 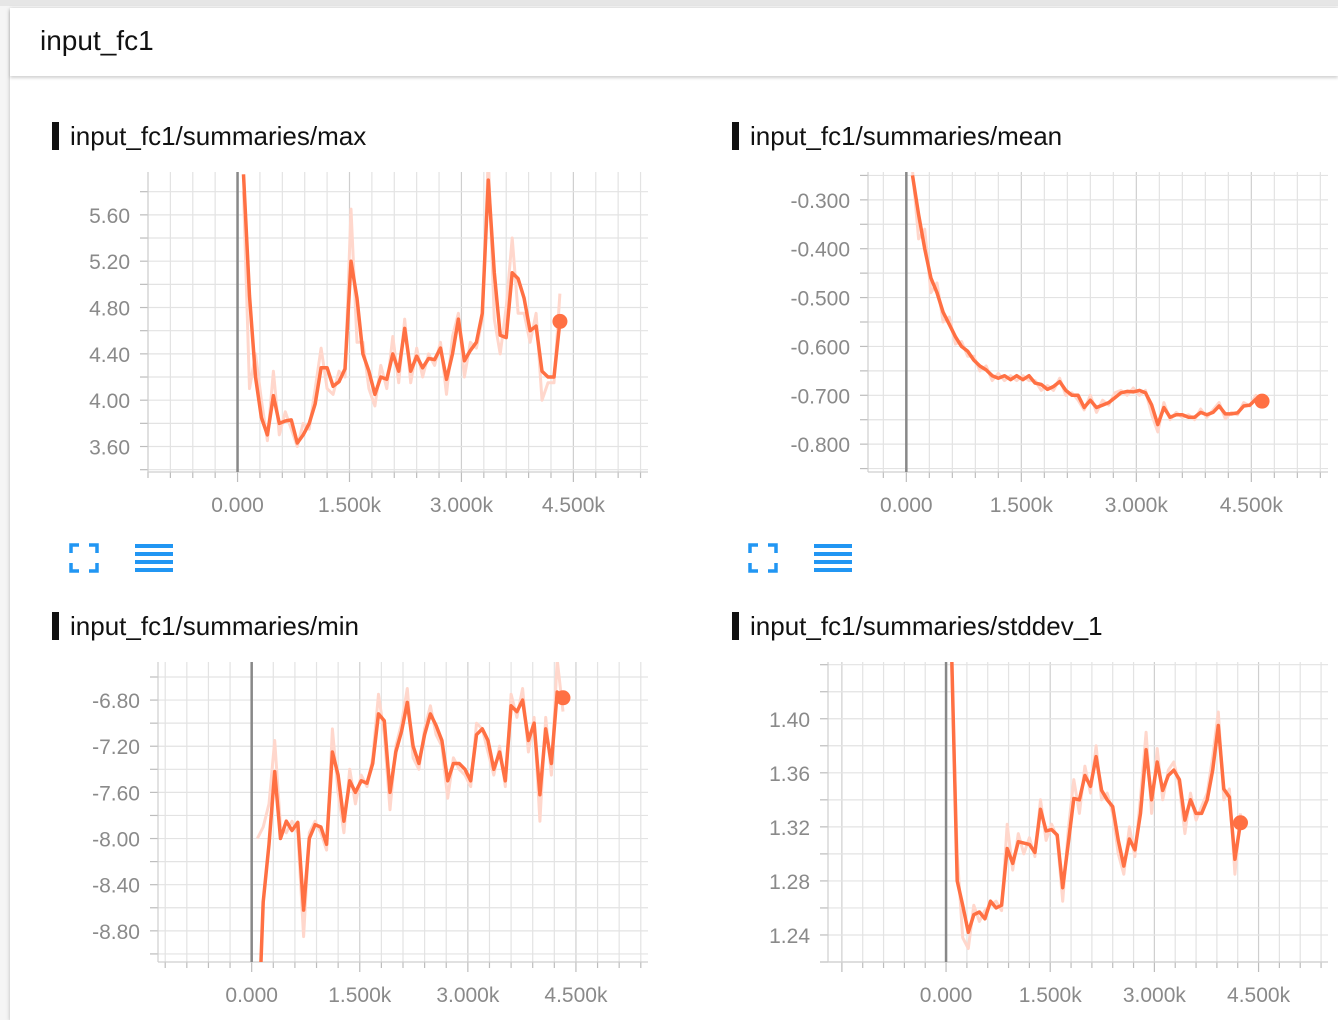 I want to click on chart-title-text: input_fc1/summaries/max, so click(x=218, y=136).